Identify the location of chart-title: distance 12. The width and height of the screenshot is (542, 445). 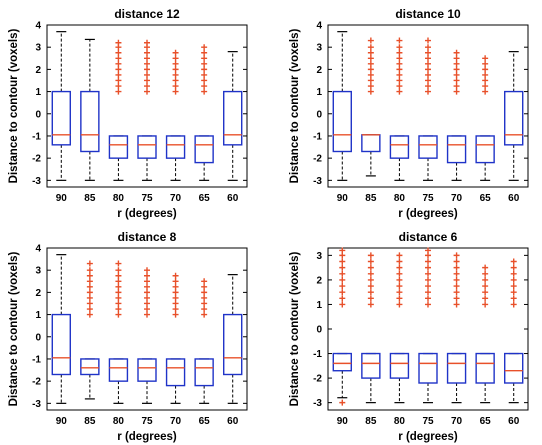
(147, 14).